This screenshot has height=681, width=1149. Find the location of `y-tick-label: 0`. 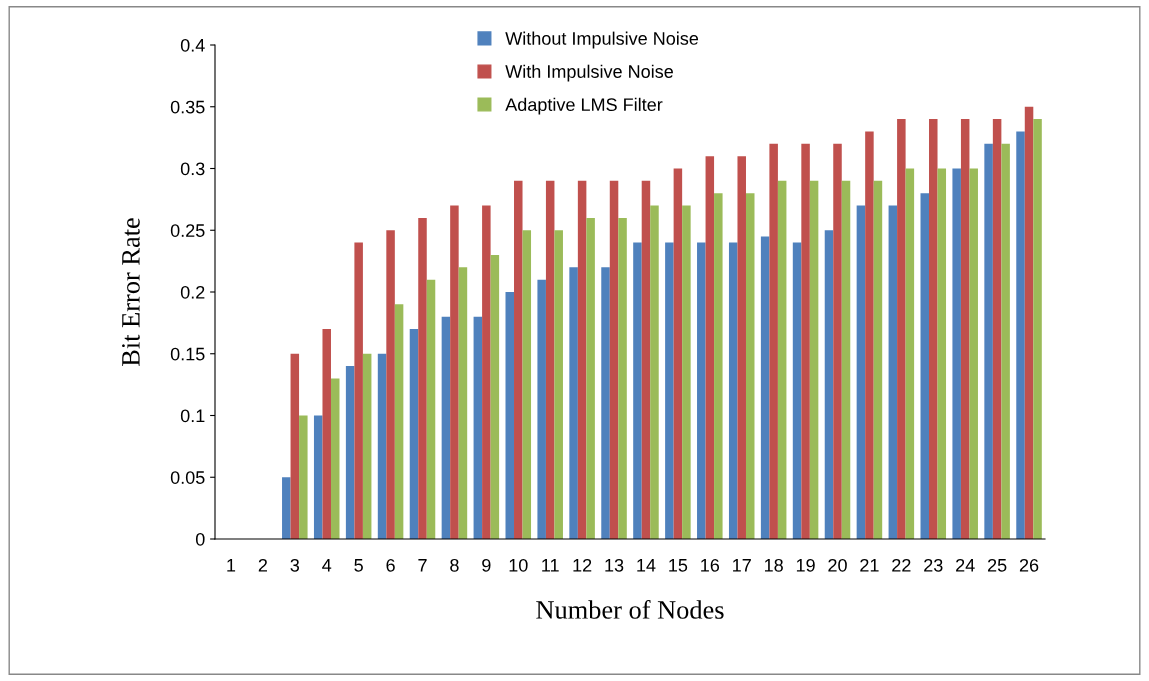

y-tick-label: 0 is located at coordinates (200, 539).